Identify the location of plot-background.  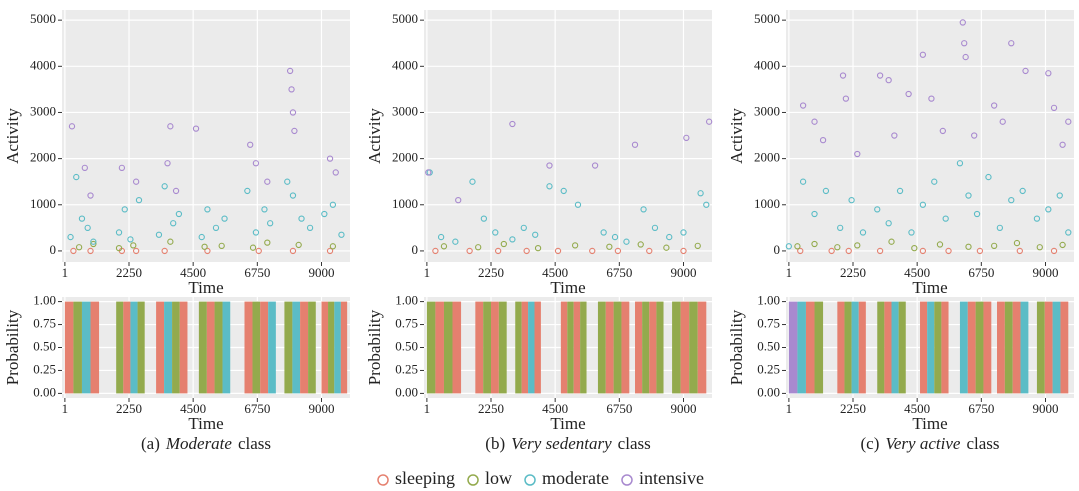
(930, 136).